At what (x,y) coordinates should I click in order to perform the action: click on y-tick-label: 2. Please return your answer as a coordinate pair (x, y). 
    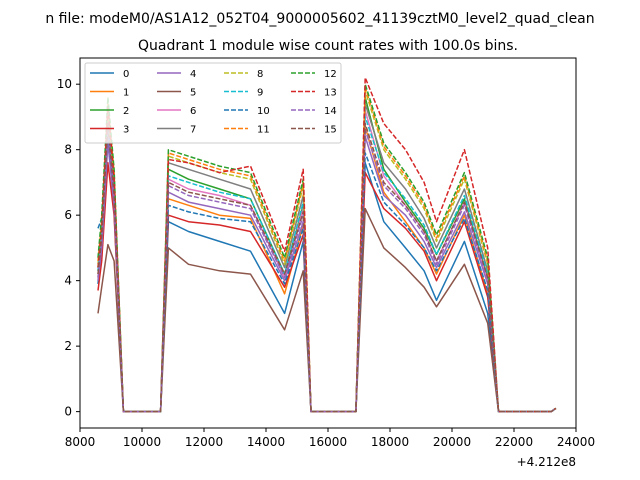
    Looking at the image, I should click on (68, 346).